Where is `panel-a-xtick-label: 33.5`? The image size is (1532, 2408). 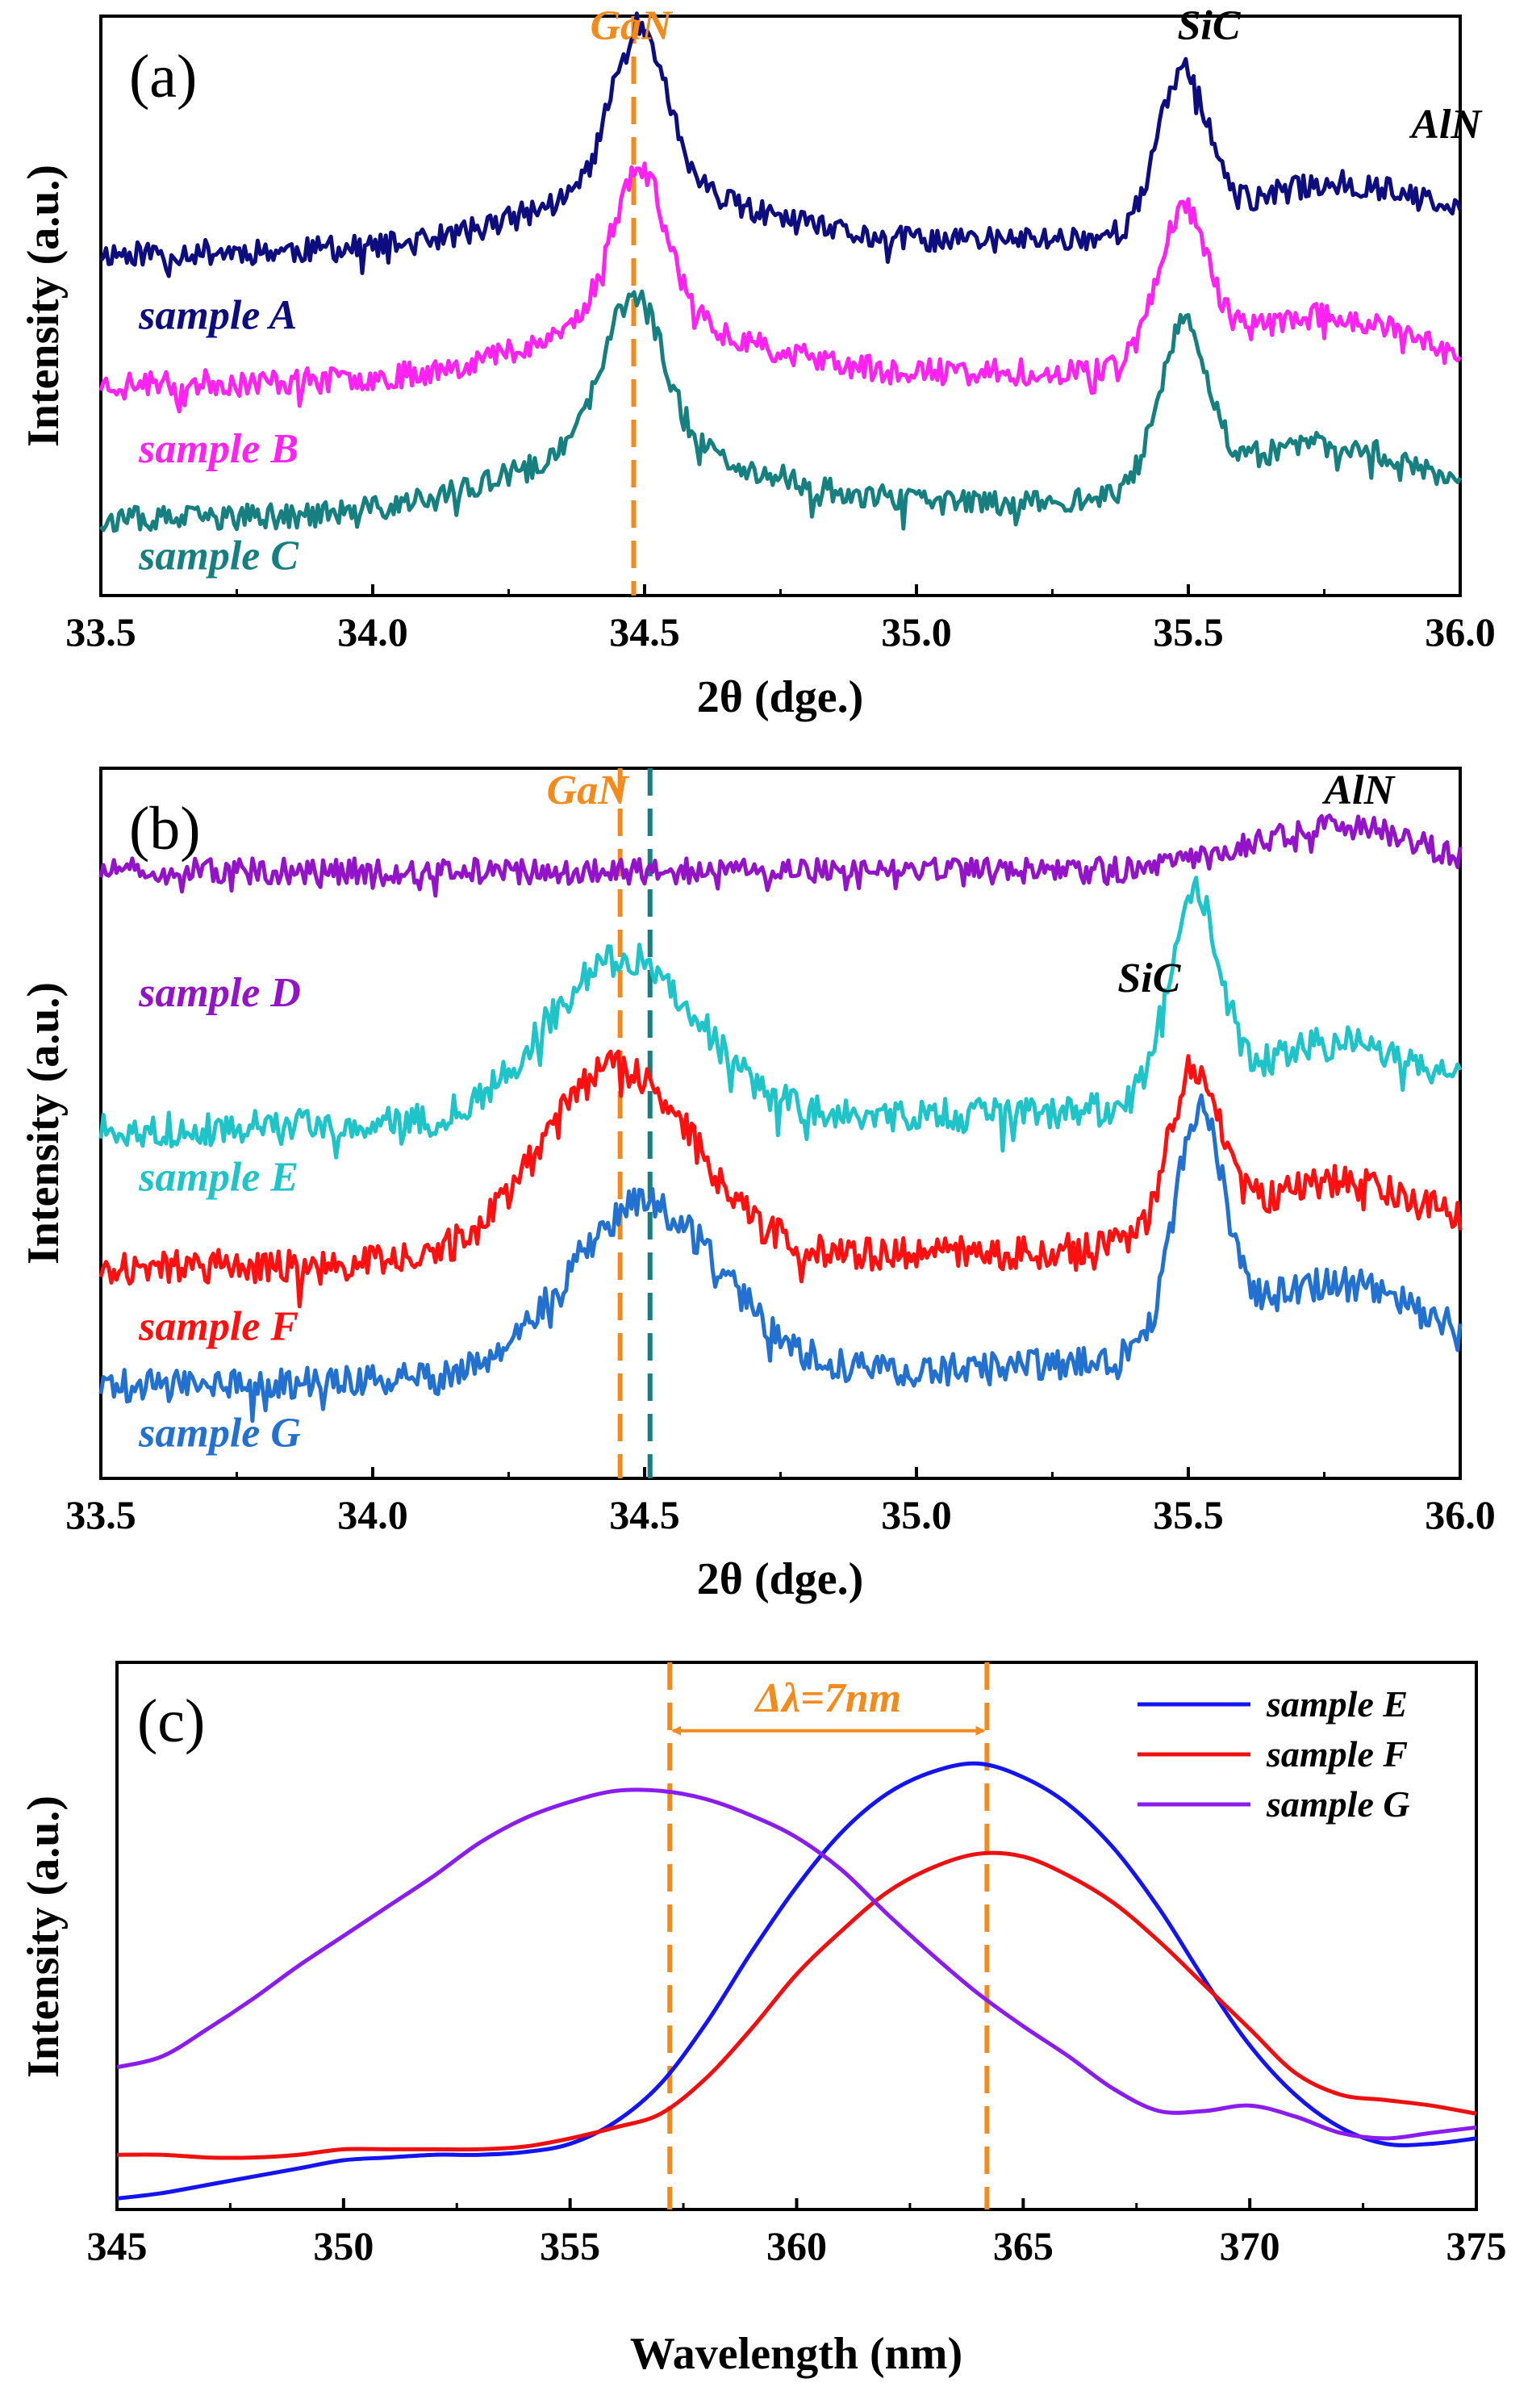
panel-a-xtick-label: 33.5 is located at coordinates (100, 631).